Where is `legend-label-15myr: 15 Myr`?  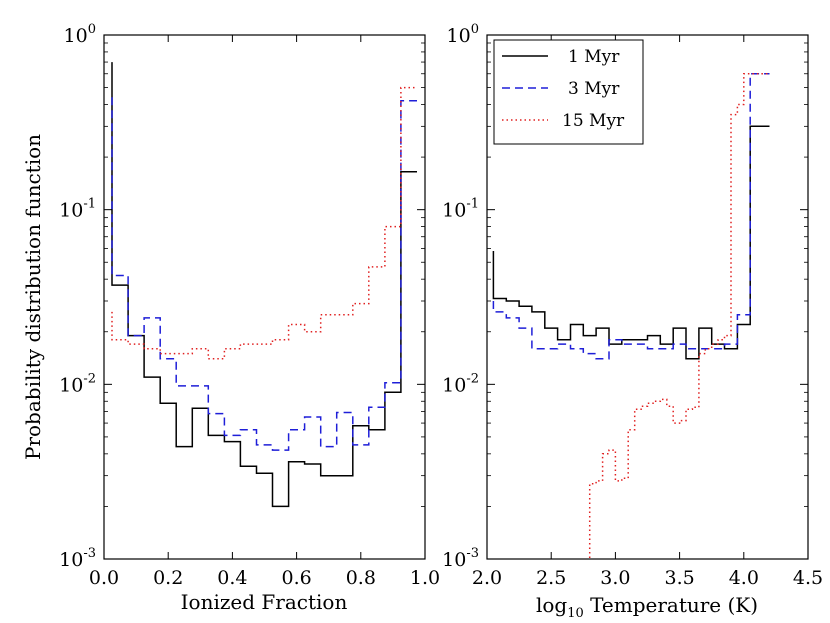
legend-label-15myr: 15 Myr is located at coordinates (593, 121).